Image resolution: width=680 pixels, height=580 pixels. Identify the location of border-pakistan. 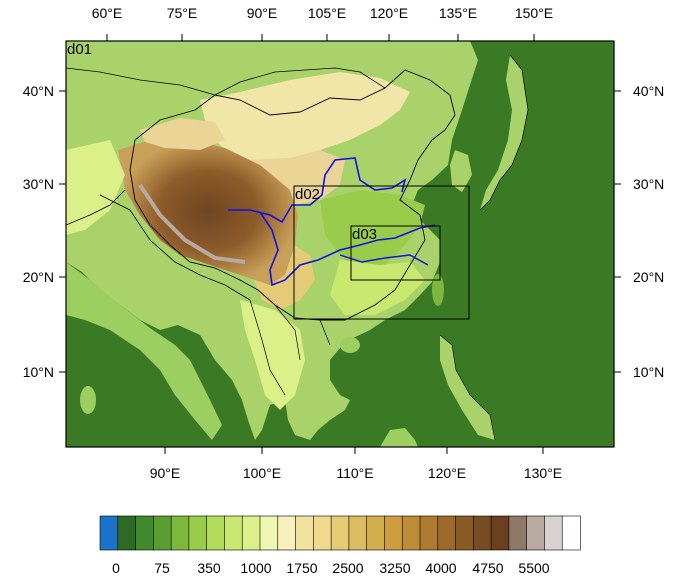
(96, 207).